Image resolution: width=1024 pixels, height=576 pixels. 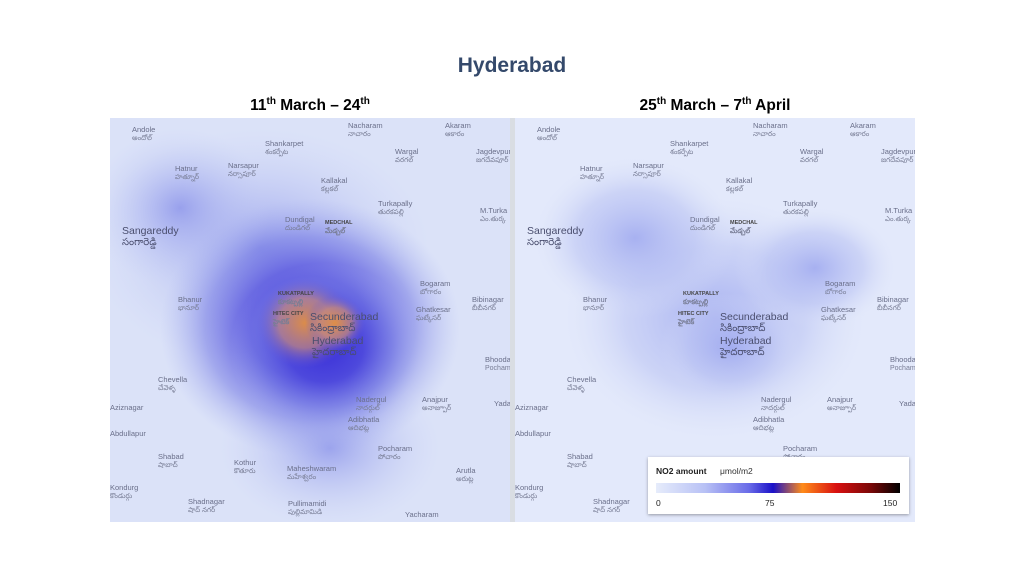 I want to click on place-sangareddy-r: Sangareddy సంగారెడ్డి, so click(x=555, y=237).